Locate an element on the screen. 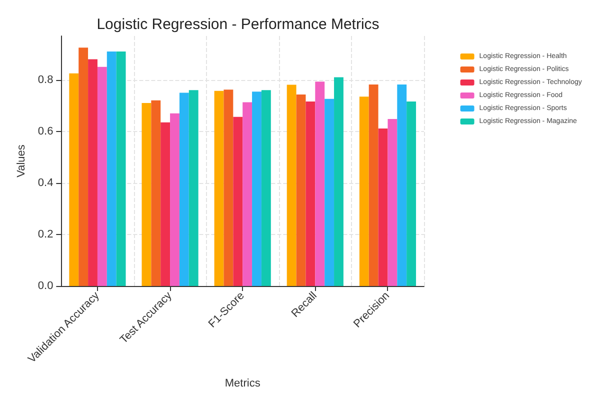 The height and width of the screenshot is (403, 595). y-tick-label: 0.6 is located at coordinates (46, 131).